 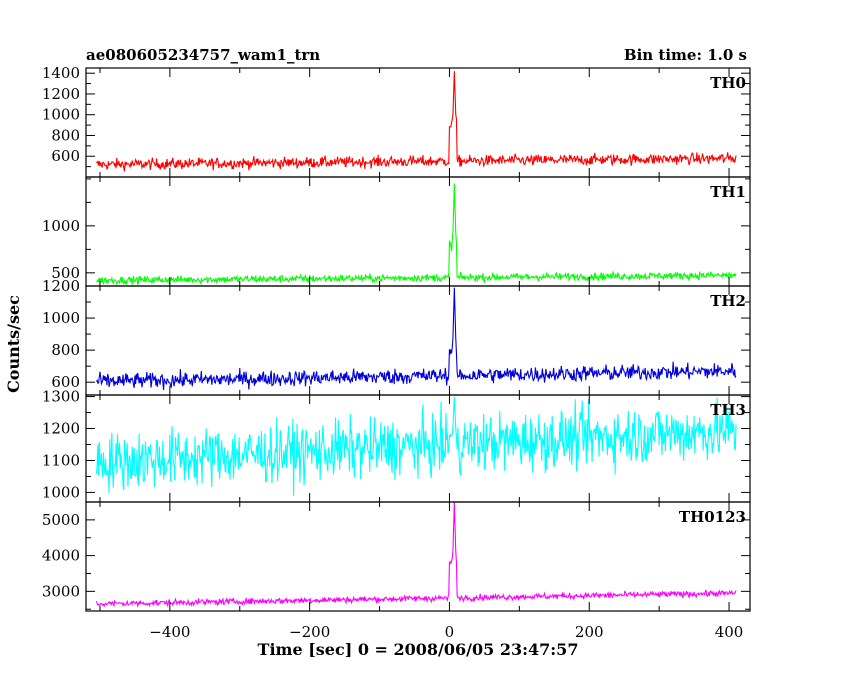 What do you see at coordinates (450, 632) in the screenshot?
I see `x-tick-label: 0` at bounding box center [450, 632].